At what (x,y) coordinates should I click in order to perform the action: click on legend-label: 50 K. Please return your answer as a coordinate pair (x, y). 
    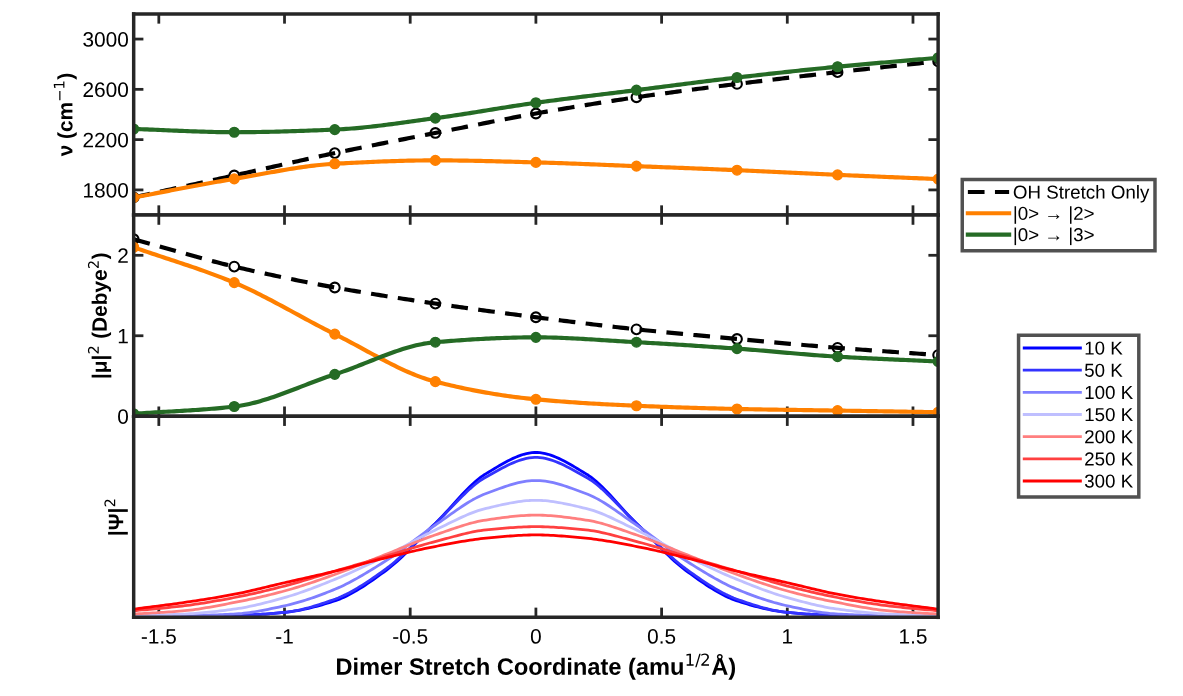
    Looking at the image, I should click on (1103, 370).